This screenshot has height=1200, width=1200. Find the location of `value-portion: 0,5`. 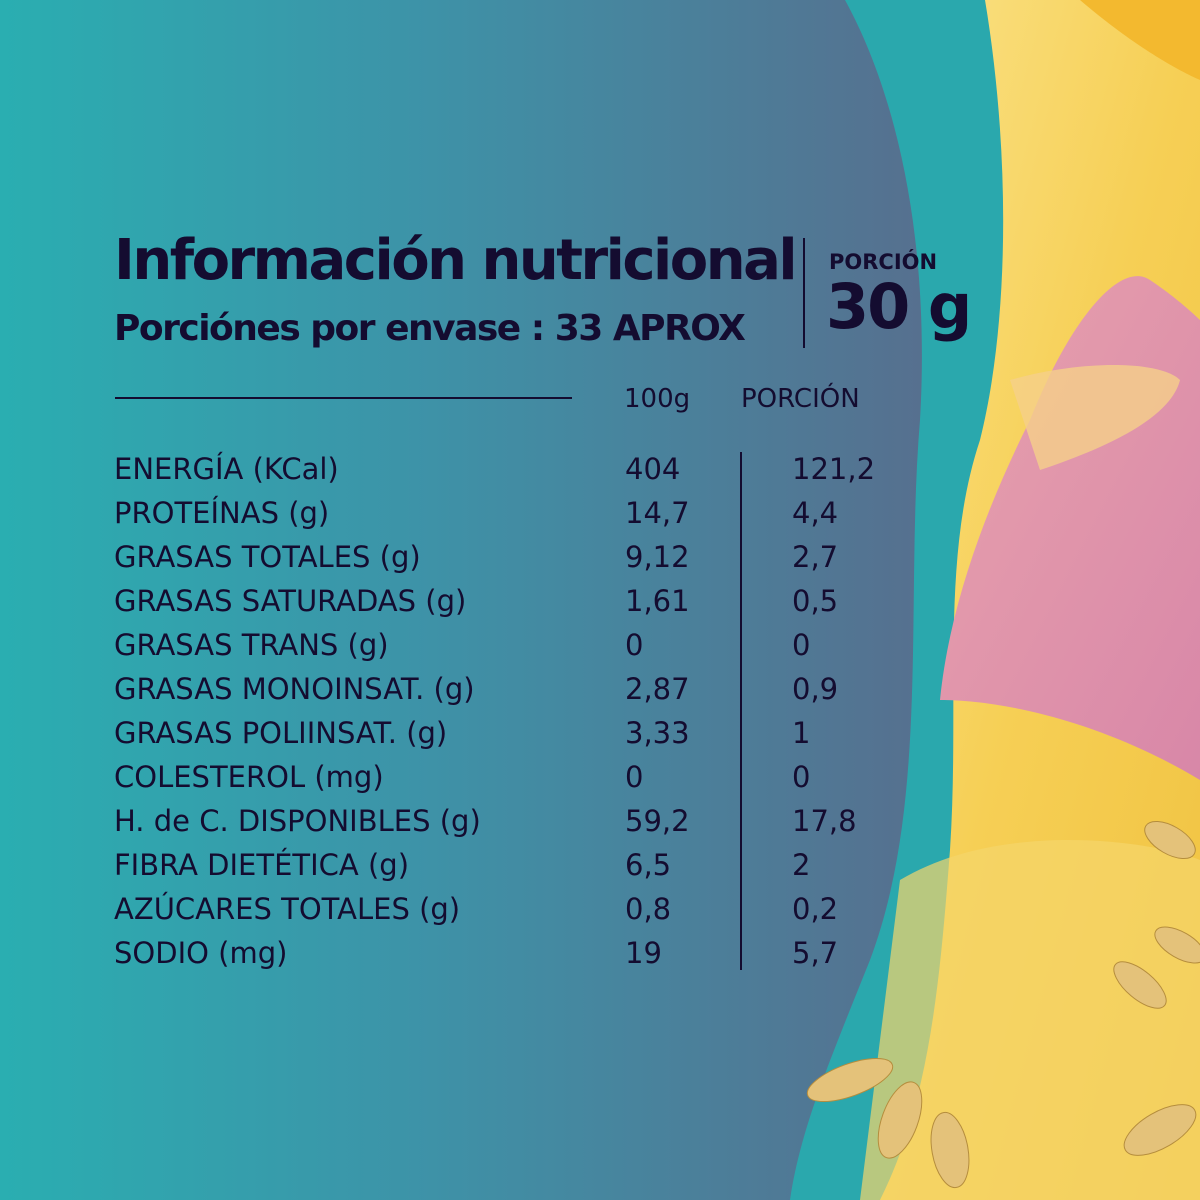

value-portion: 0,5 is located at coordinates (815, 601).